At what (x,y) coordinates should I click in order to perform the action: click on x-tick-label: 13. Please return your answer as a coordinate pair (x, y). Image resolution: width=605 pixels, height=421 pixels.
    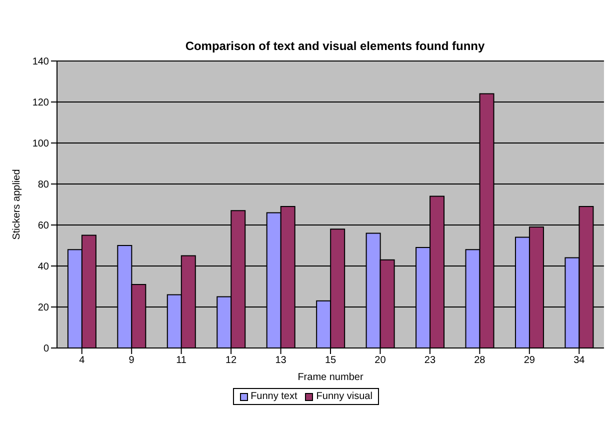
    Looking at the image, I should click on (281, 360).